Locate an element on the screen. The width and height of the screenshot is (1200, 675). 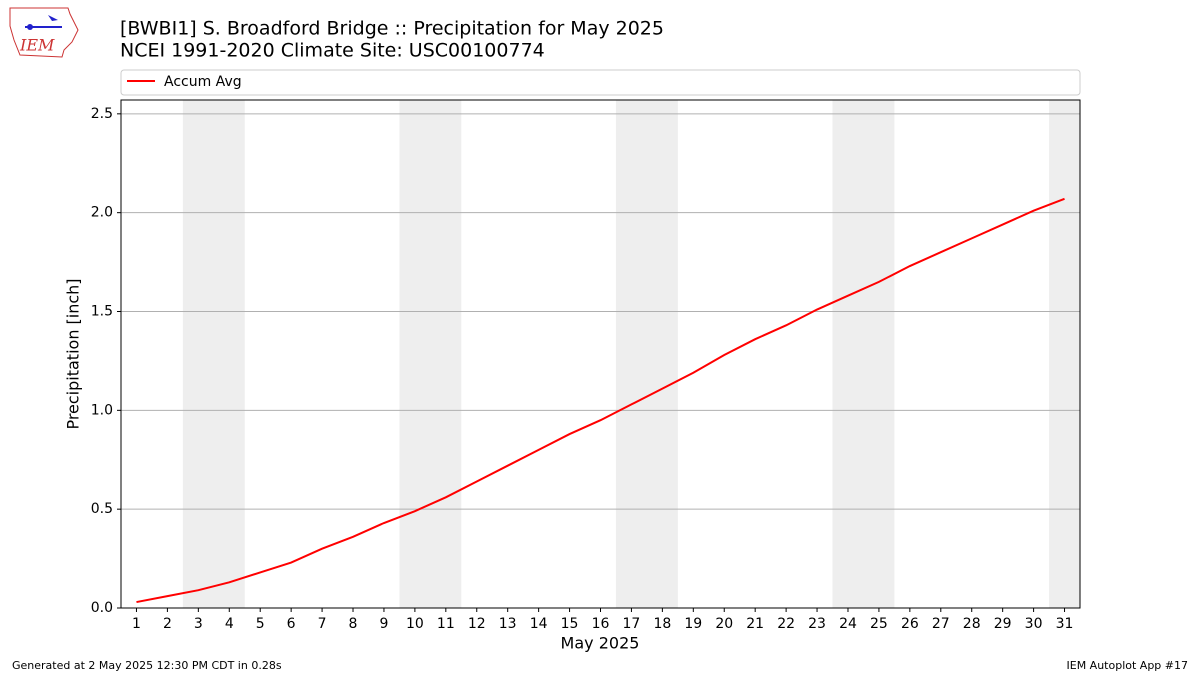
y-tick-label: 0.5 is located at coordinates (102, 509).